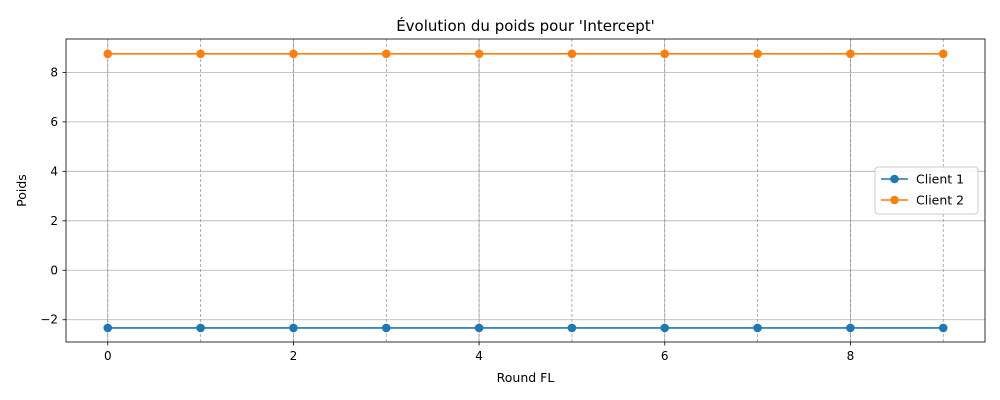 This screenshot has height=400, width=1000. Describe the element at coordinates (926, 190) in the screenshot. I see `legend: Client 1 Client 2` at that location.